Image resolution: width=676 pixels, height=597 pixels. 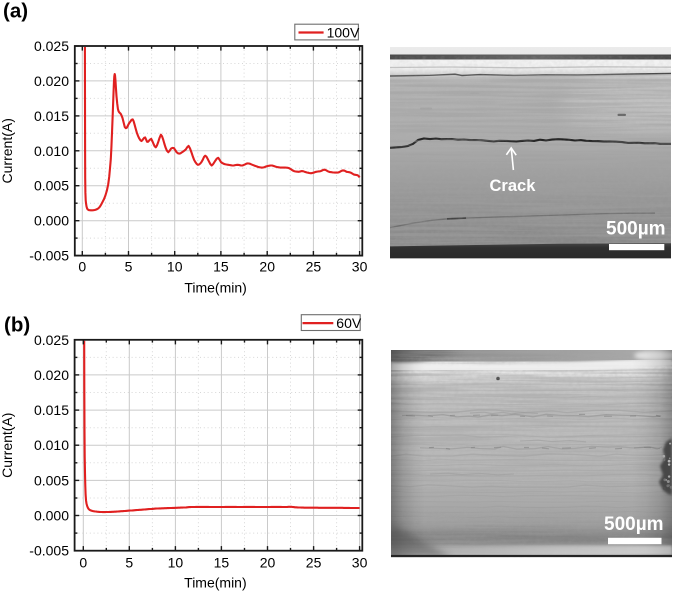 What do you see at coordinates (343, 33) in the screenshot?
I see `svg-text: 100V` at bounding box center [343, 33].